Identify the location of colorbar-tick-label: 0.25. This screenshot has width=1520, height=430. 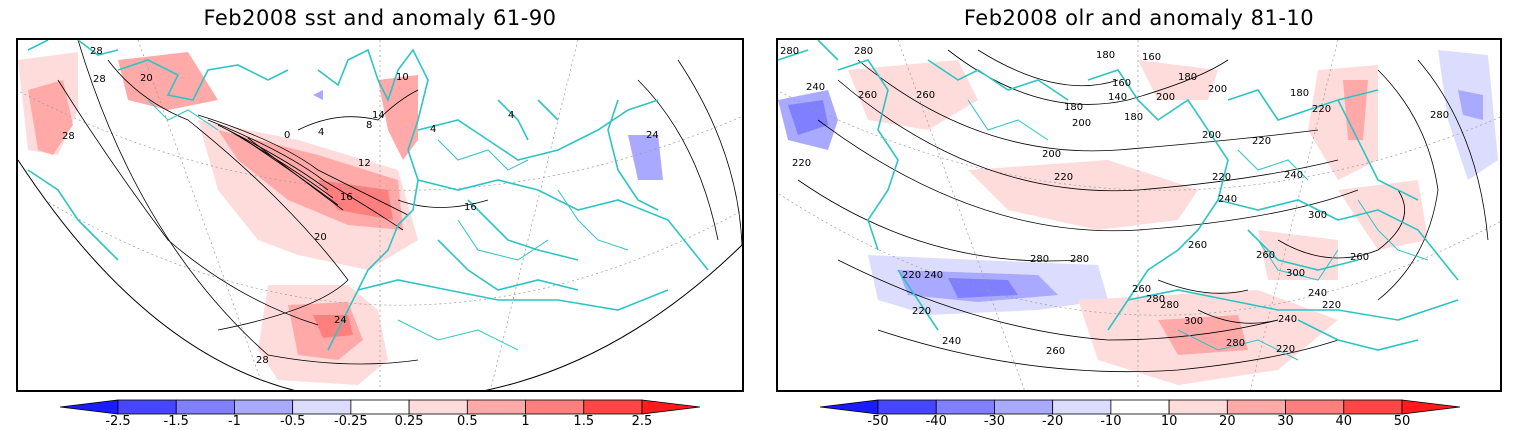
(409, 421).